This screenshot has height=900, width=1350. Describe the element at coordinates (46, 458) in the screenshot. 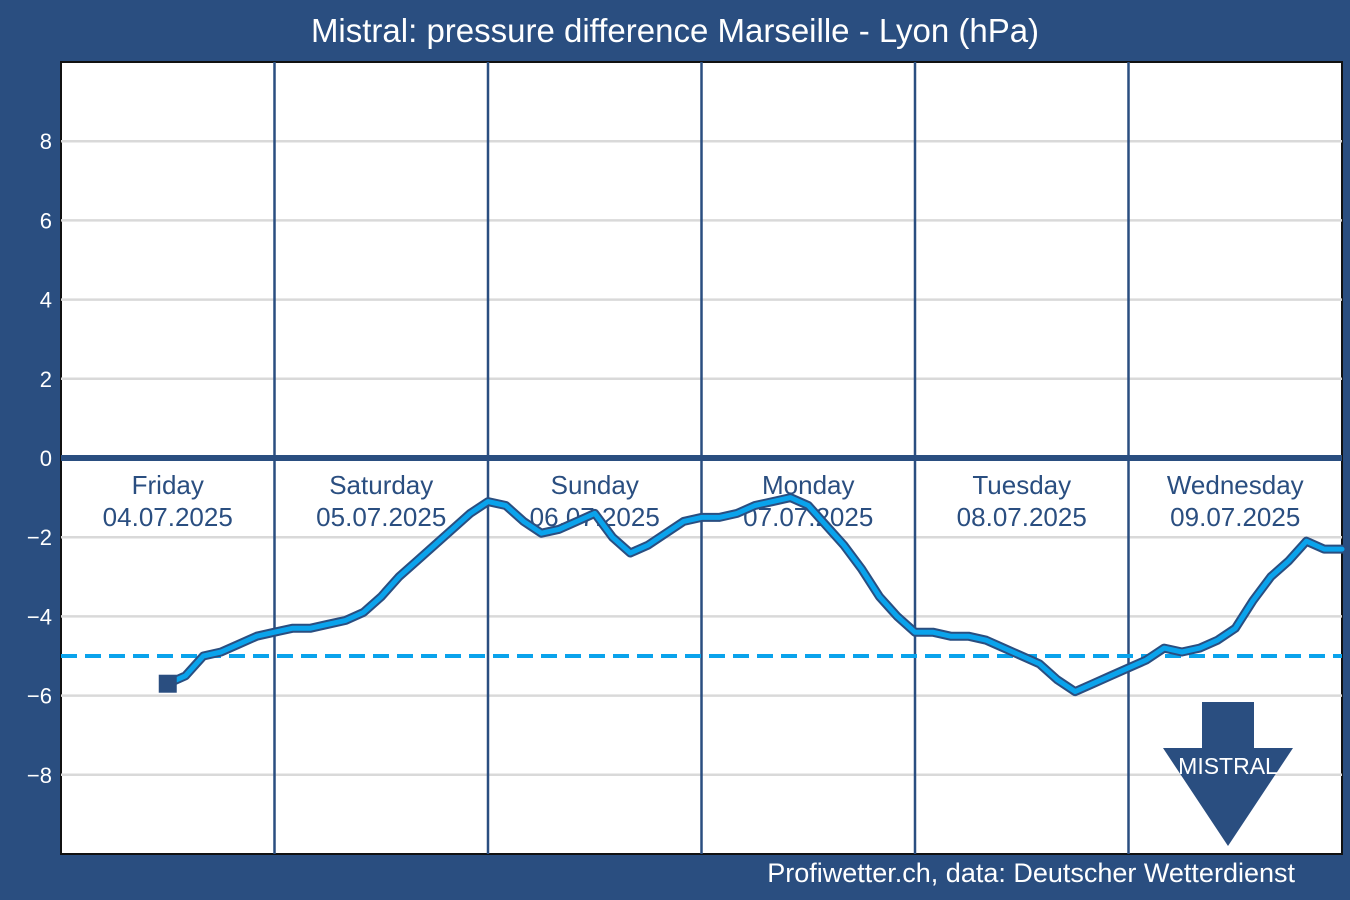

I see `y-tick-label: 0` at that location.